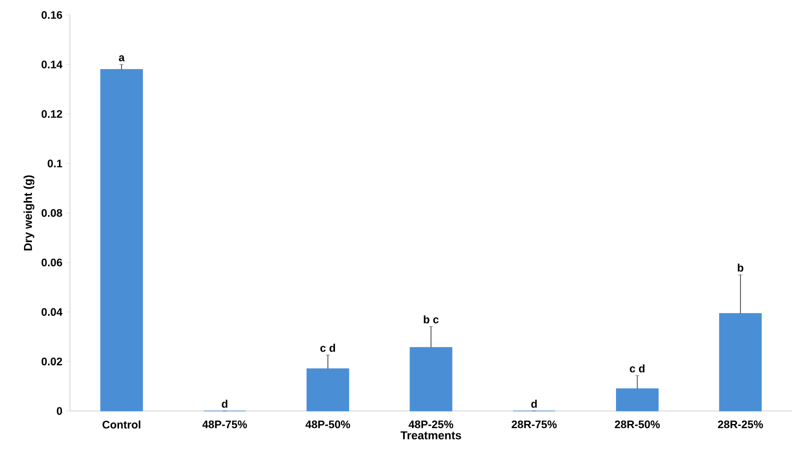  Describe the element at coordinates (741, 268) in the screenshot. I see `annotation: b` at that location.